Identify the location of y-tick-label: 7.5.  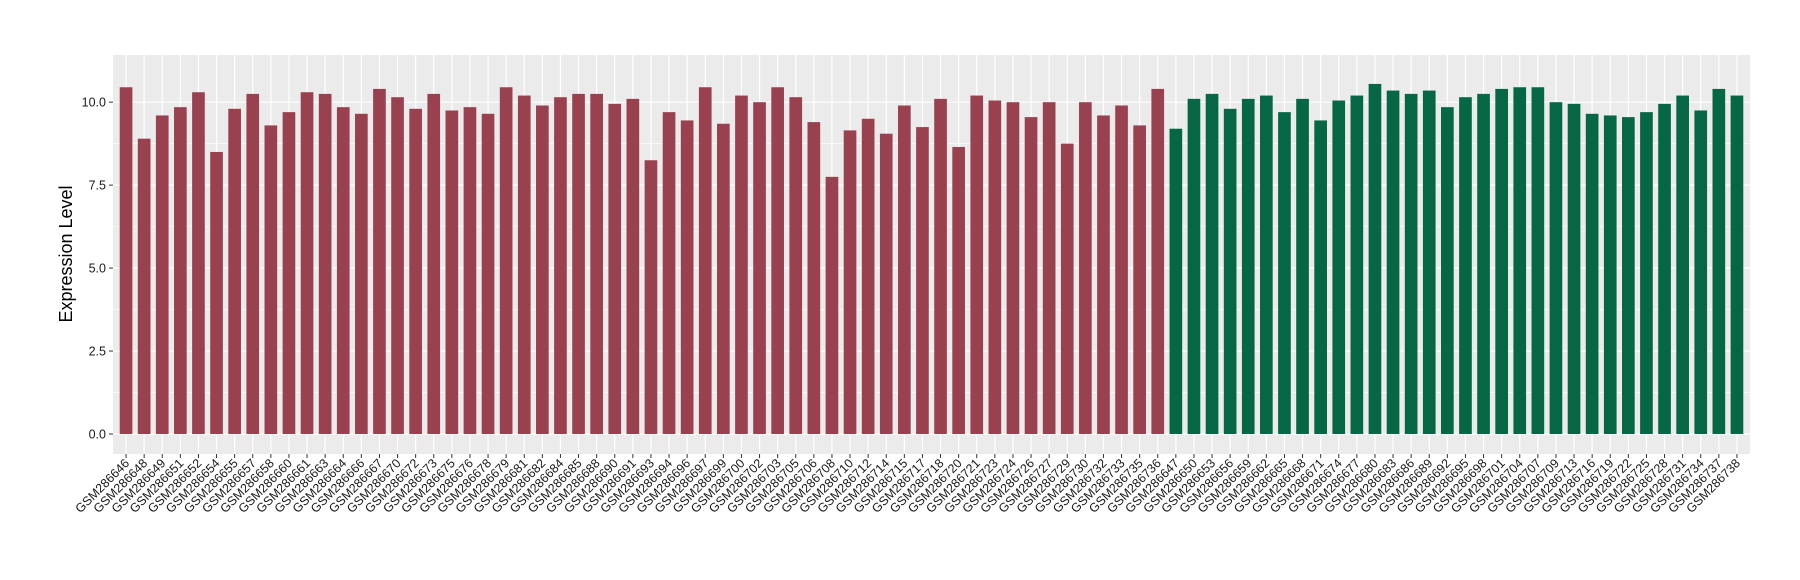
(97, 186).